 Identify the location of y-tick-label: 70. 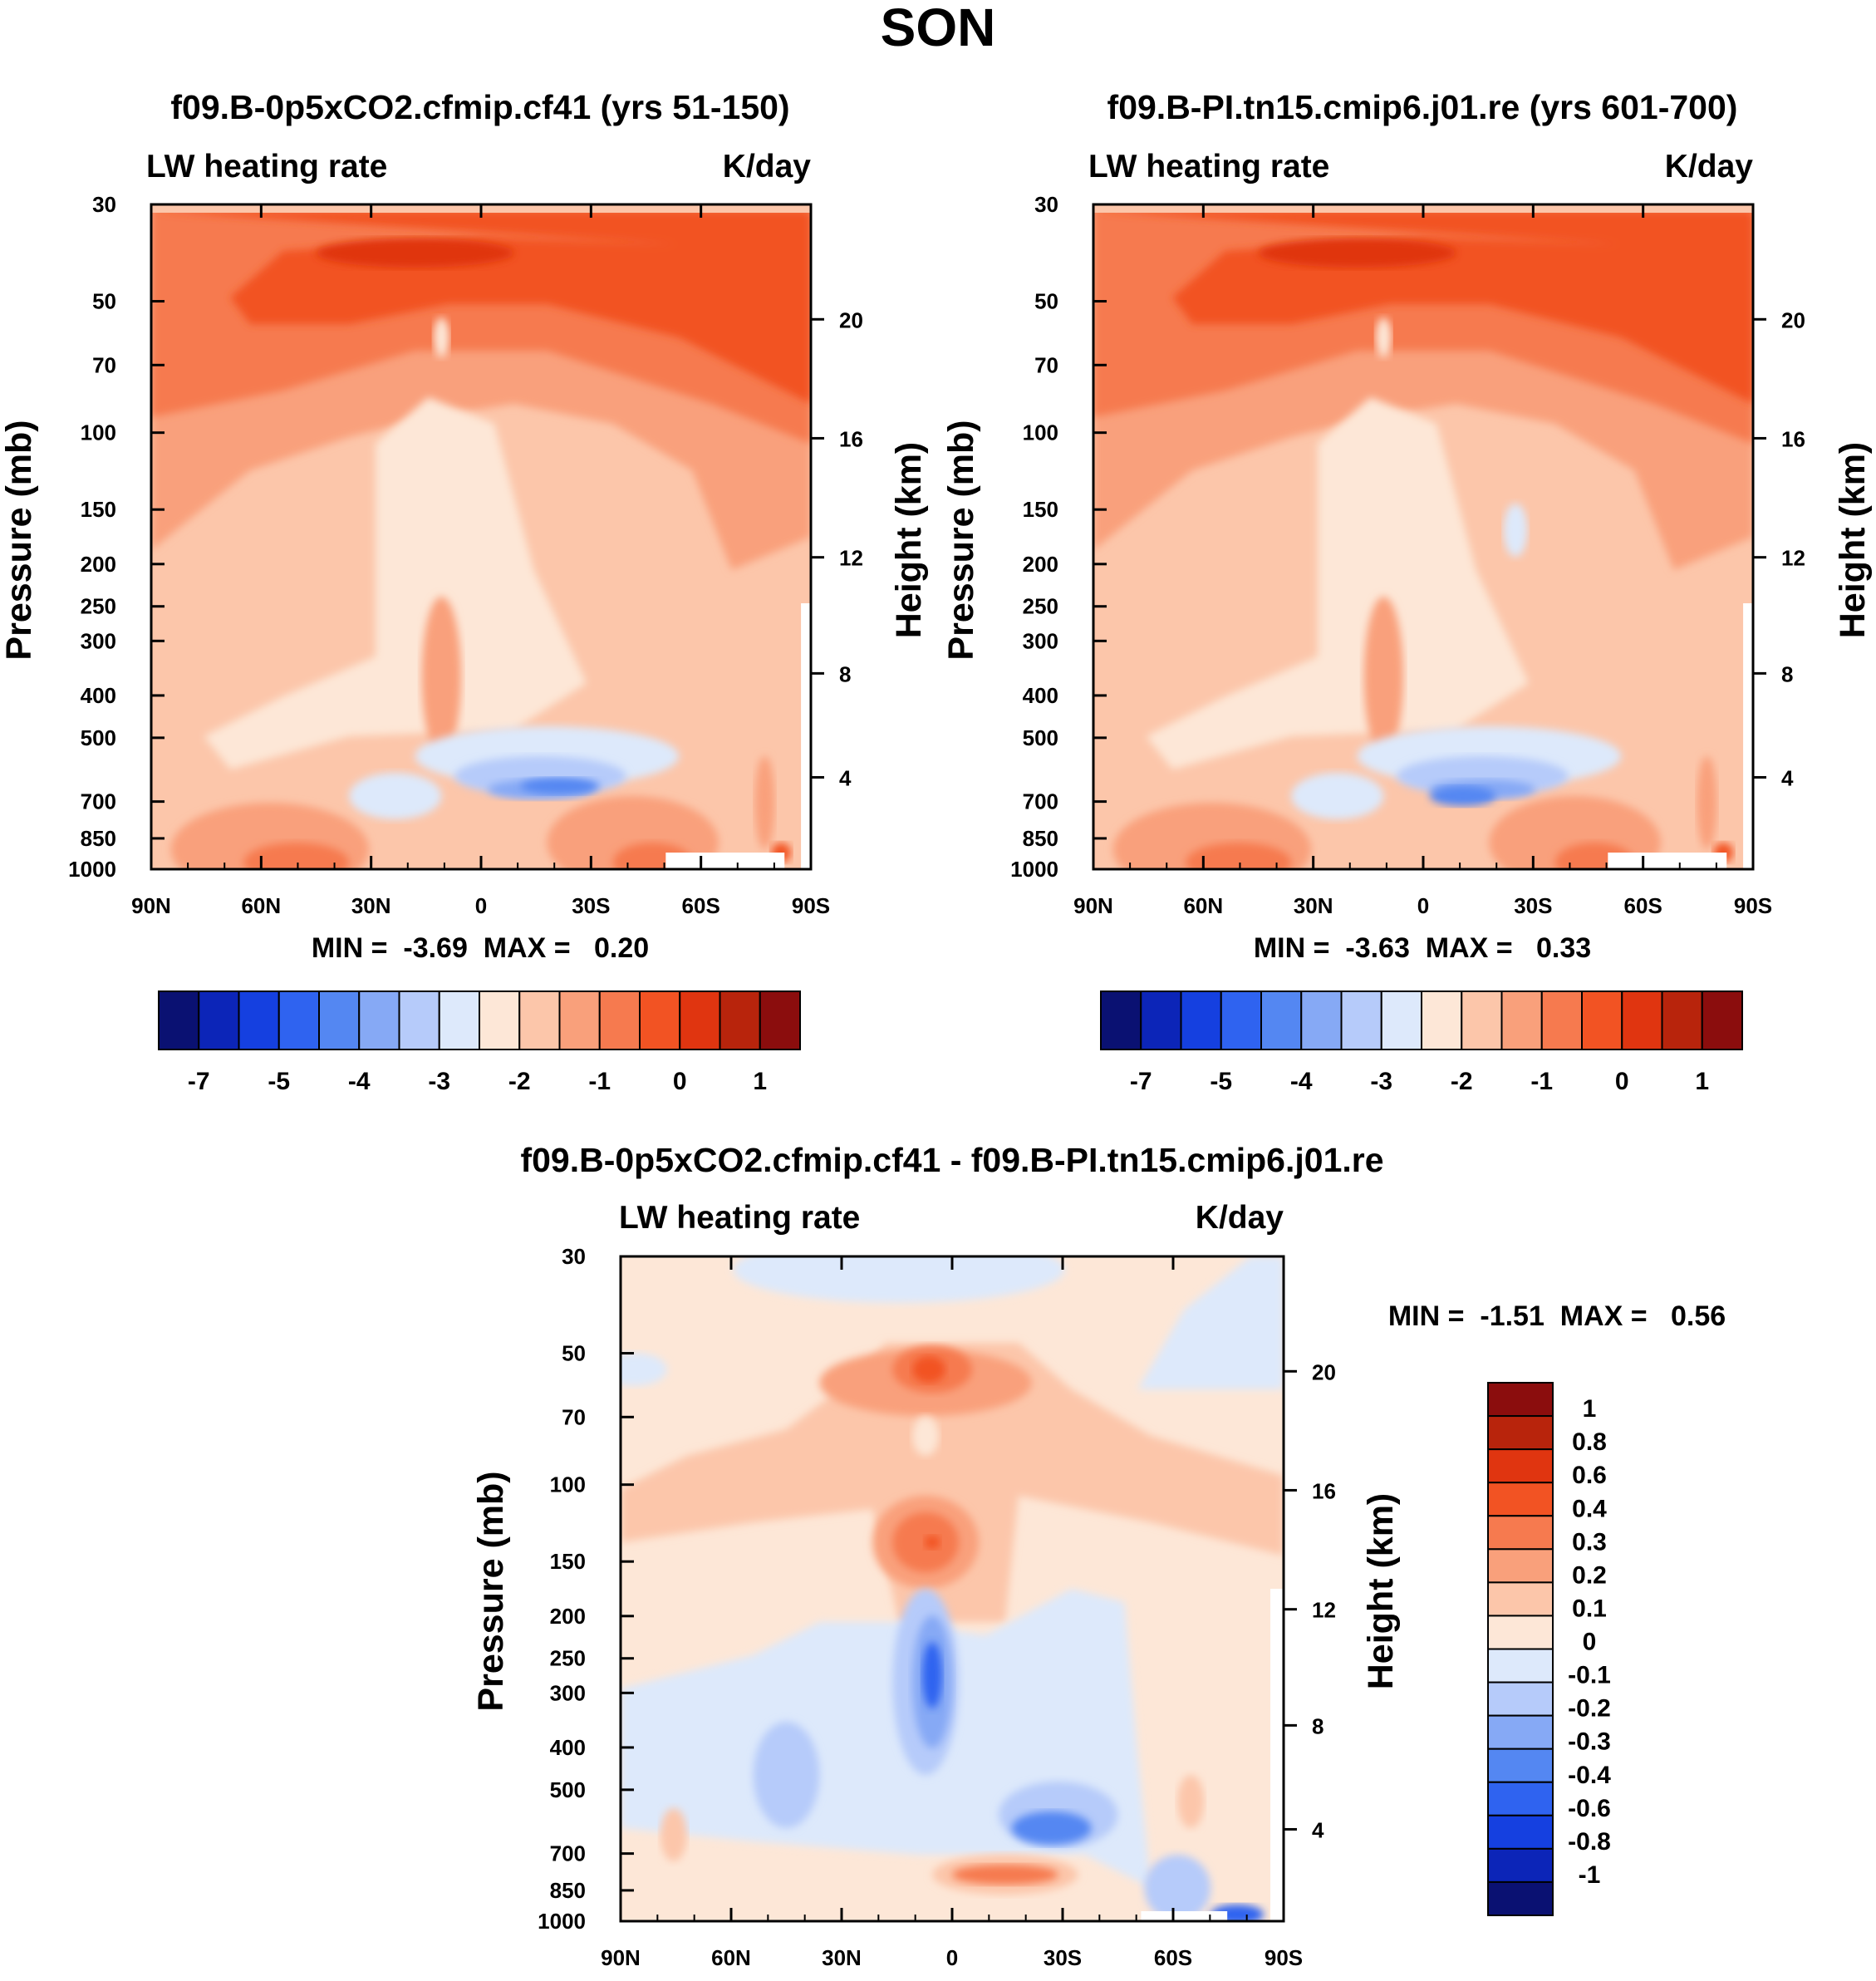
(1046, 364).